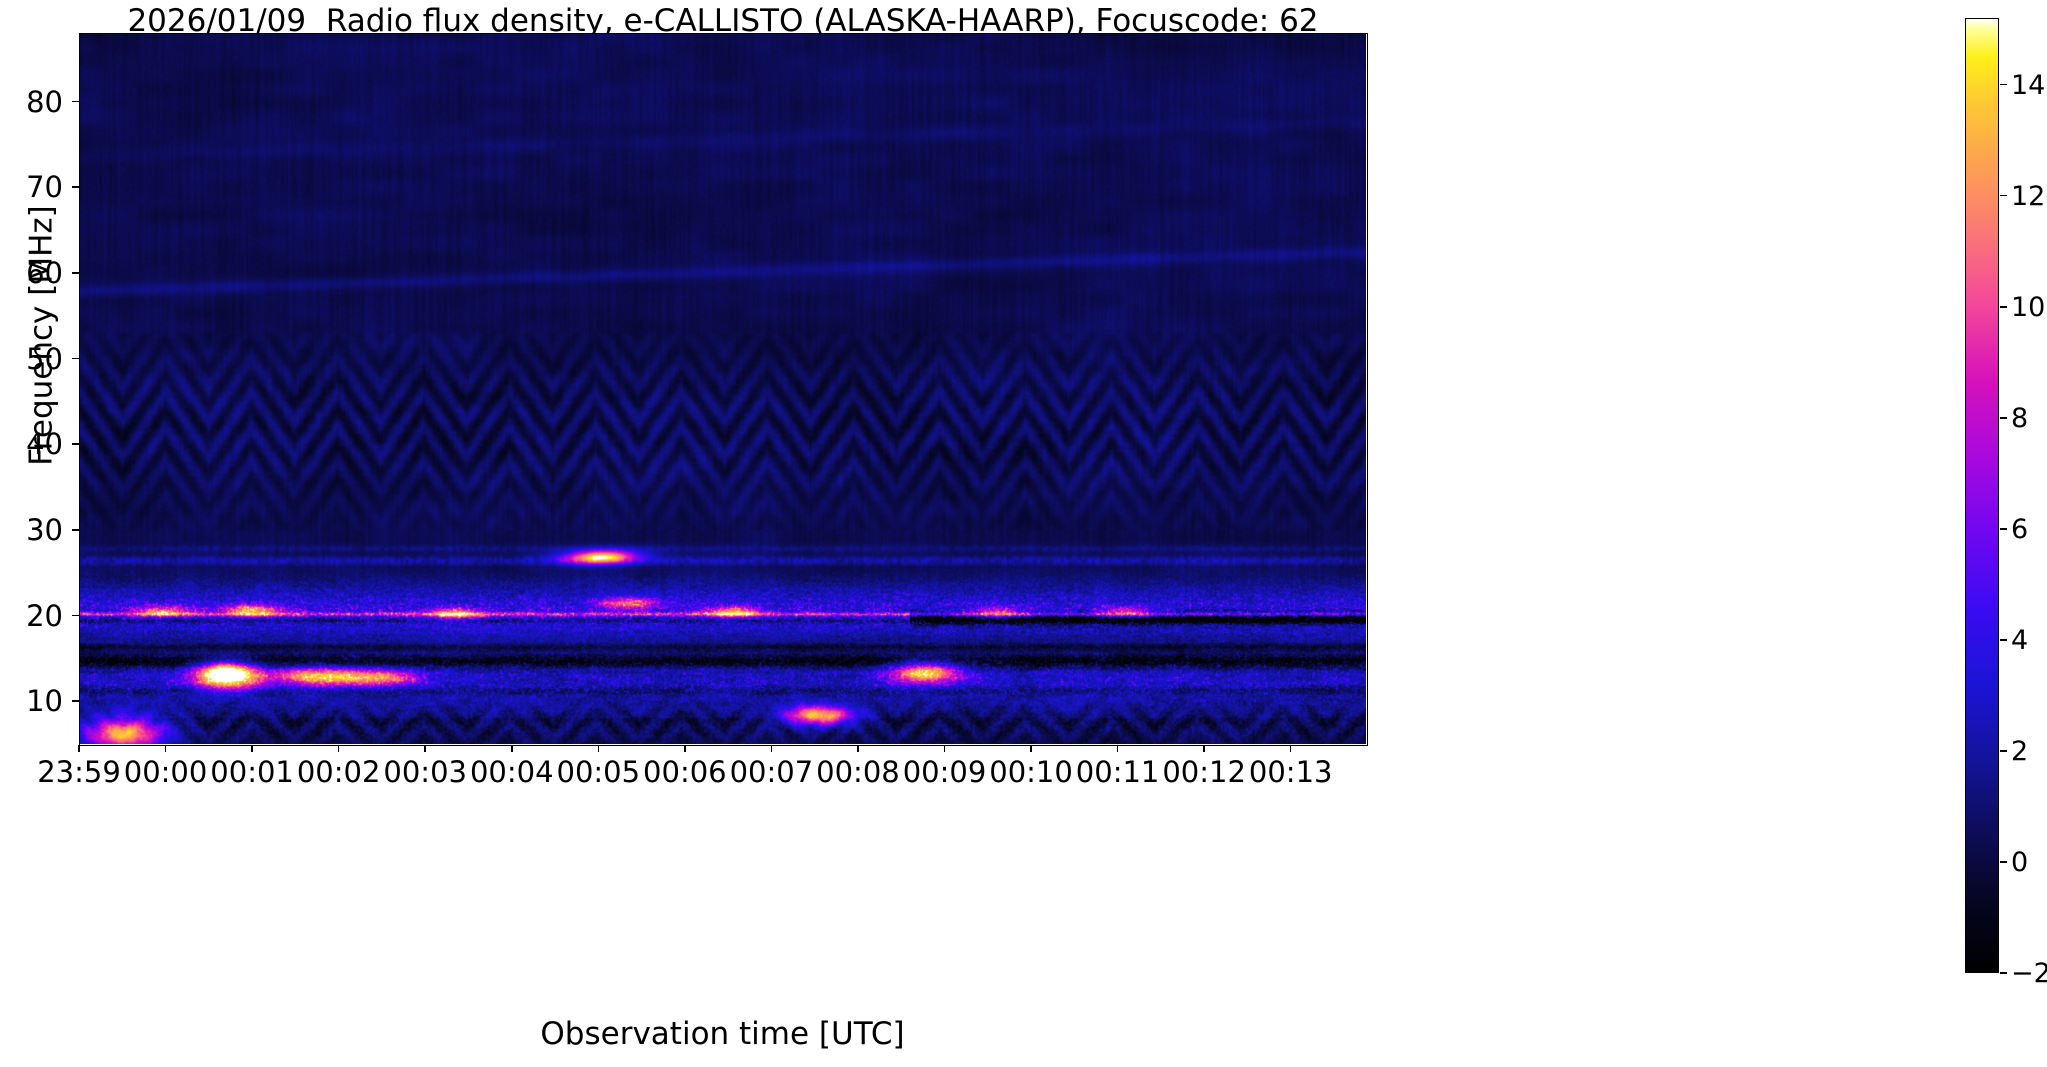 The image size is (2047, 1067). I want to click on y-tick-label: 30, so click(44, 529).